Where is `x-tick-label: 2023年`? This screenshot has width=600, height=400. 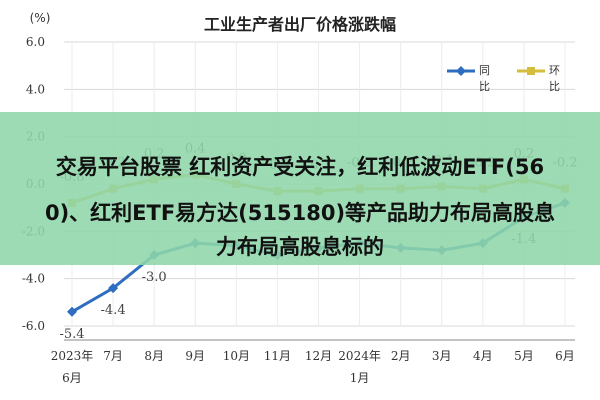
x-tick-label: 2023年 is located at coordinates (72, 356).